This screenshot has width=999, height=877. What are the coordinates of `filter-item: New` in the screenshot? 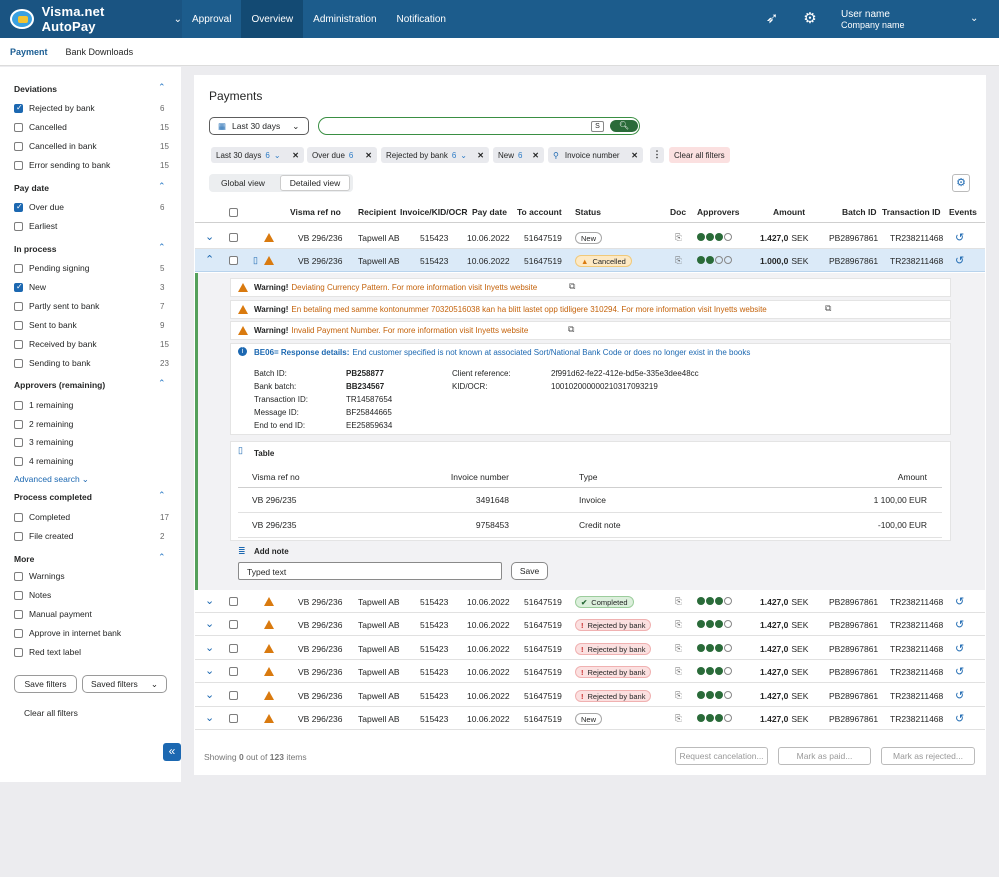 It's located at (30, 287).